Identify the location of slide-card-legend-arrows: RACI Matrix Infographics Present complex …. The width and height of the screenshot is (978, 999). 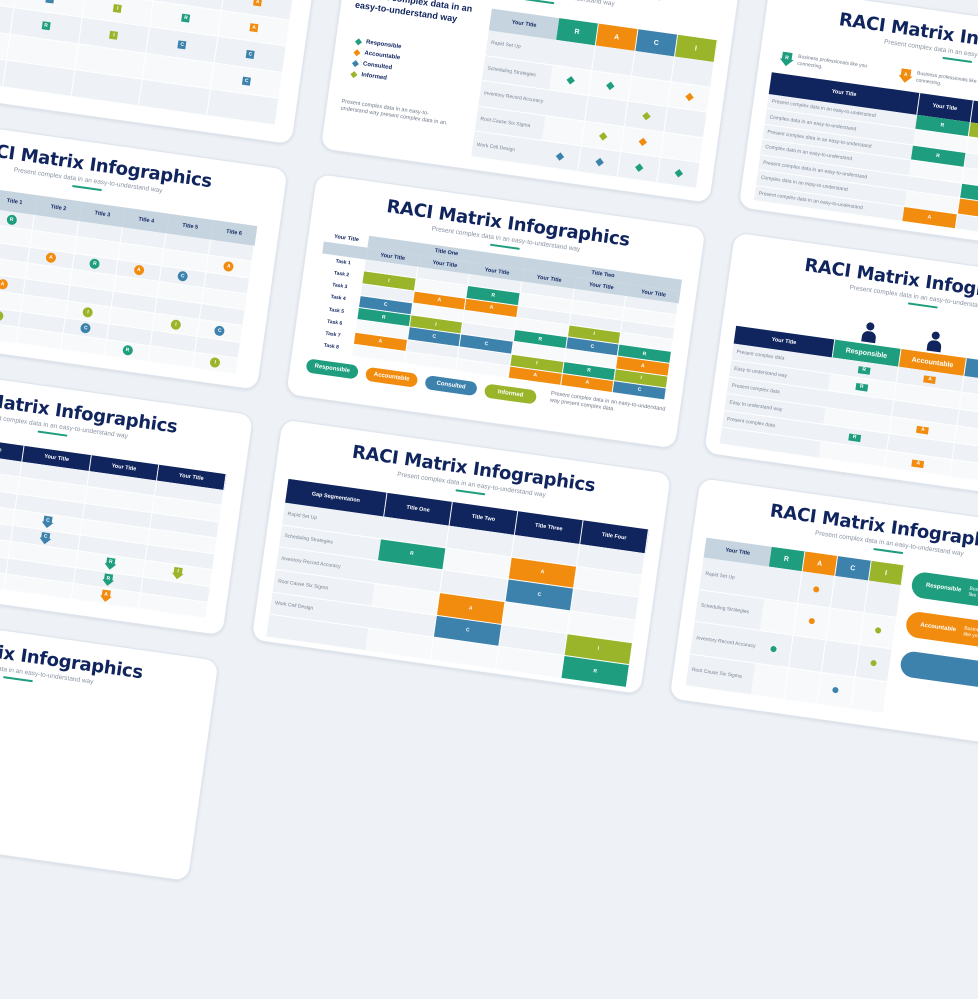
(857, 131).